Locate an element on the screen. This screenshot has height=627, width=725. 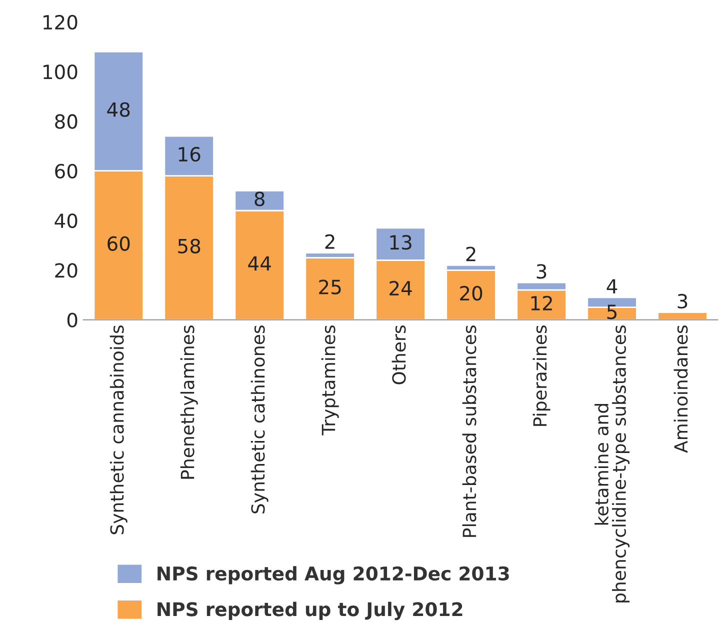
y-tick-label: 80 is located at coordinates (66, 121).